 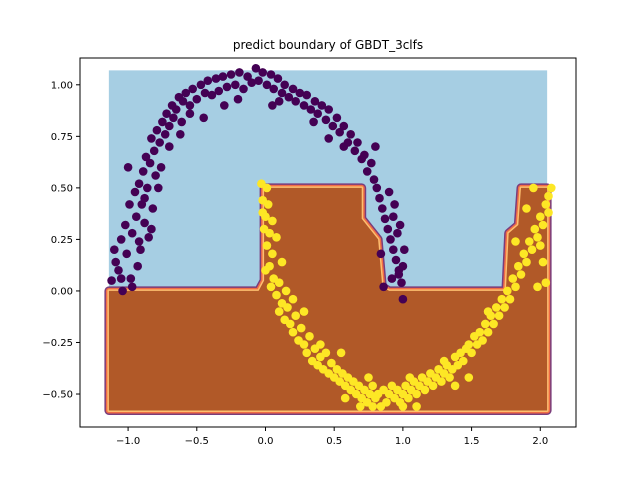 What do you see at coordinates (61, 240) in the screenshot?
I see `y-axis-ticks: −0.50 −0.25 0.00 0.25 0.50 0.75 1.00` at bounding box center [61, 240].